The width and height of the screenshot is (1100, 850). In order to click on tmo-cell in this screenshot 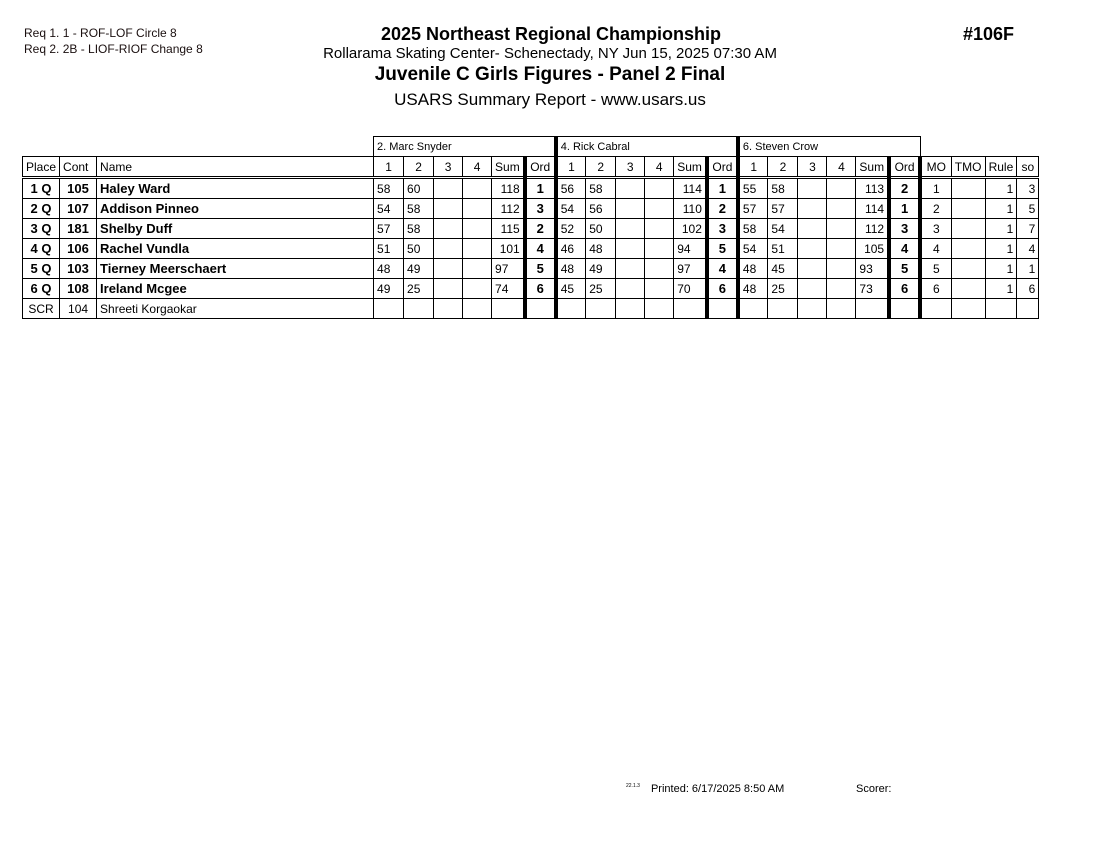, I will do `click(968, 188)`.